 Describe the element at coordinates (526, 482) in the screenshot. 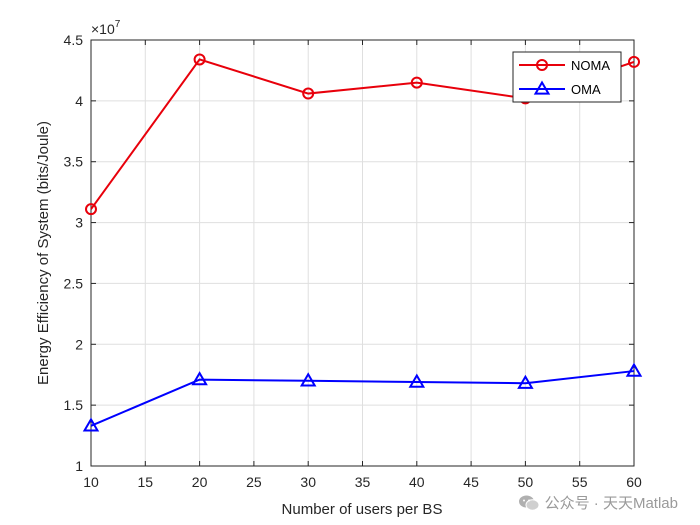

I see `x-tick-label: 50` at that location.